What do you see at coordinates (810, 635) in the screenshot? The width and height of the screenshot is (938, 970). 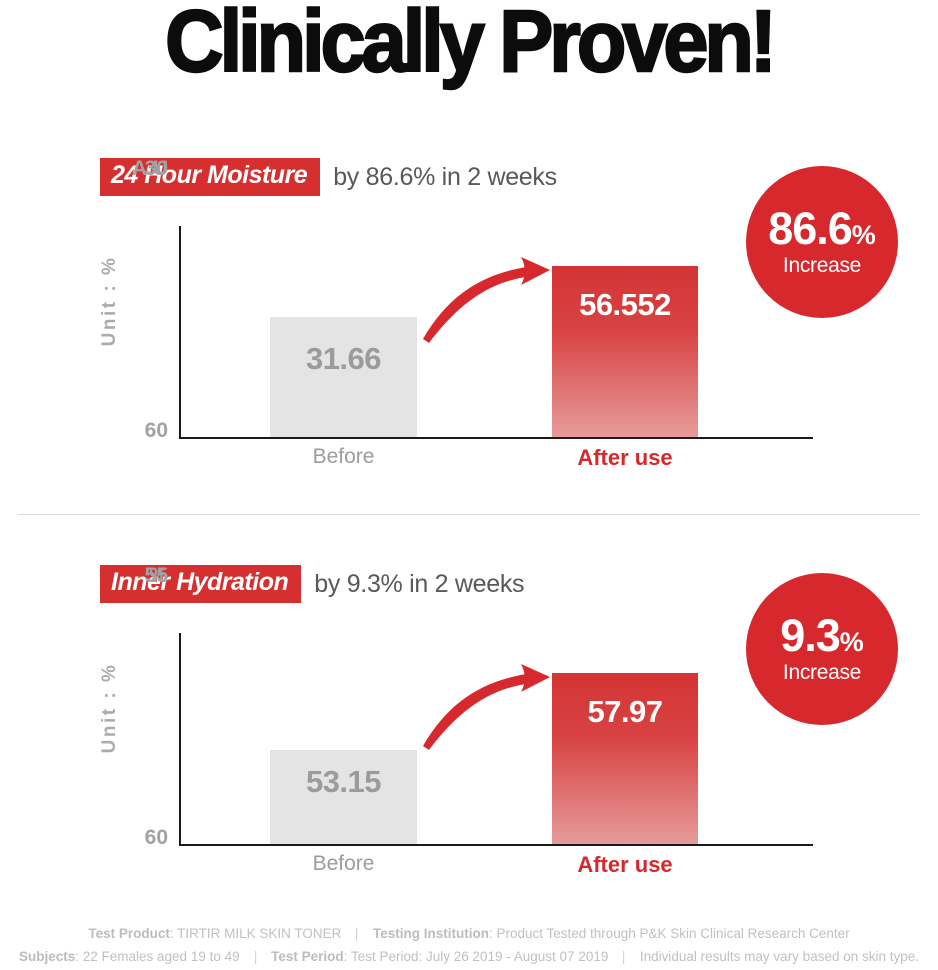 I see `increase-value: 9.3` at bounding box center [810, 635].